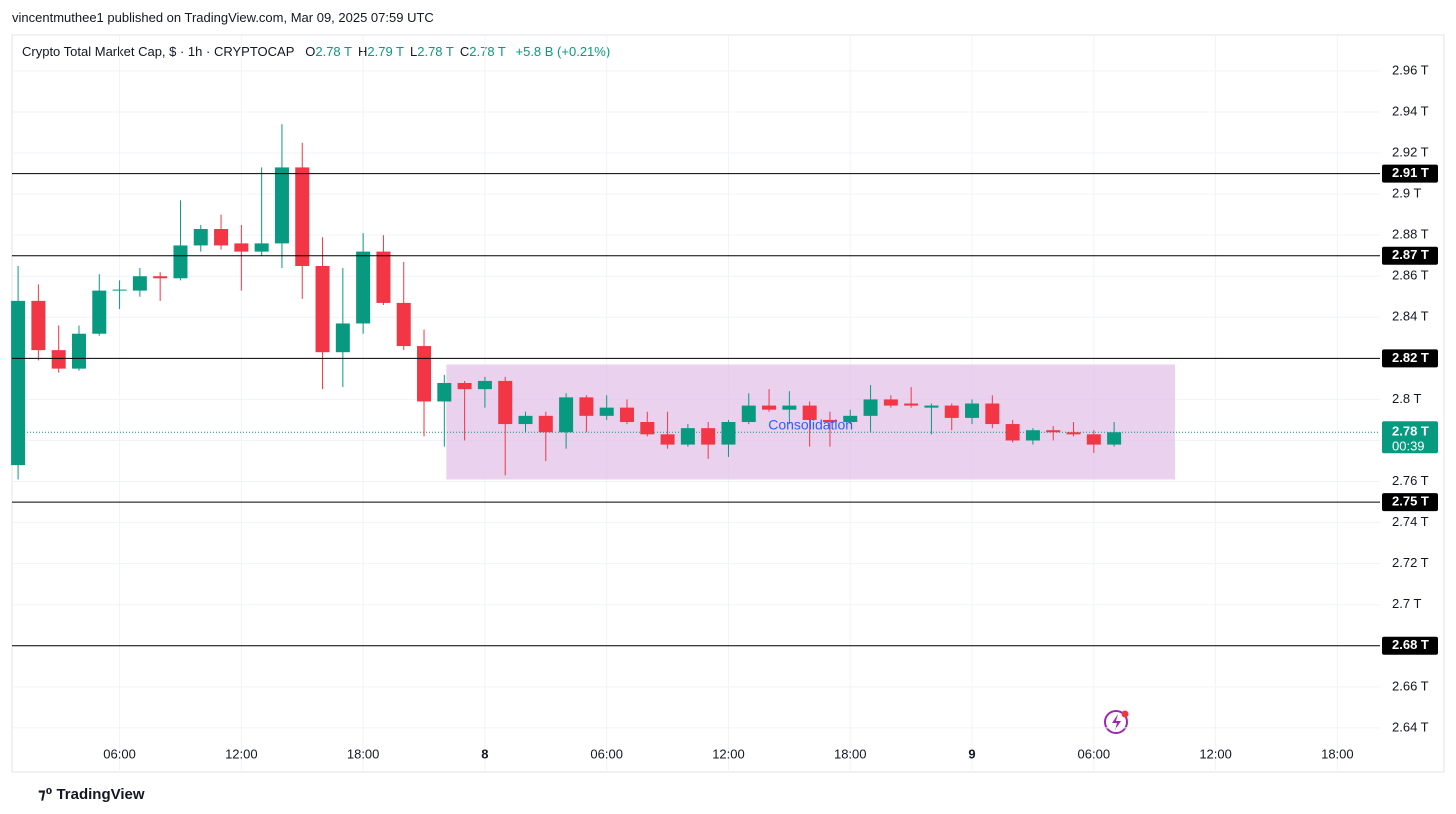 This screenshot has width=1456, height=814. Describe the element at coordinates (1408, 446) in the screenshot. I see `countdown: 00:39` at that location.